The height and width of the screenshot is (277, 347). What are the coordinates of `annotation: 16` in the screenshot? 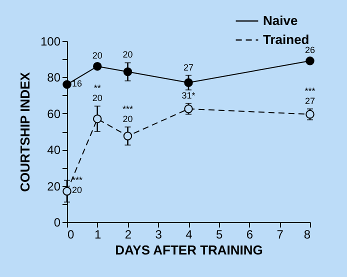 It's located at (77, 83).